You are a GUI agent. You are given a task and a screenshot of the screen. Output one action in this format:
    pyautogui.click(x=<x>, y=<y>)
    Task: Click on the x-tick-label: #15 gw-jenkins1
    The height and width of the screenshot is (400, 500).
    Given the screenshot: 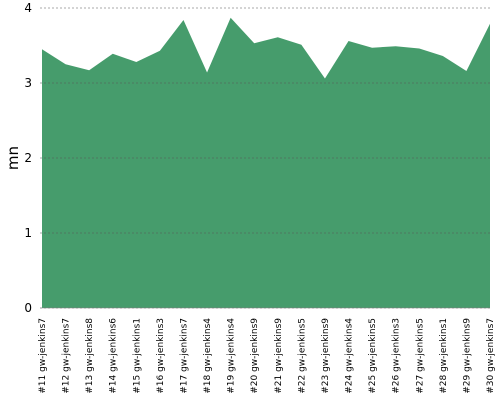 What is the action you would take?
    pyautogui.click(x=137, y=356)
    